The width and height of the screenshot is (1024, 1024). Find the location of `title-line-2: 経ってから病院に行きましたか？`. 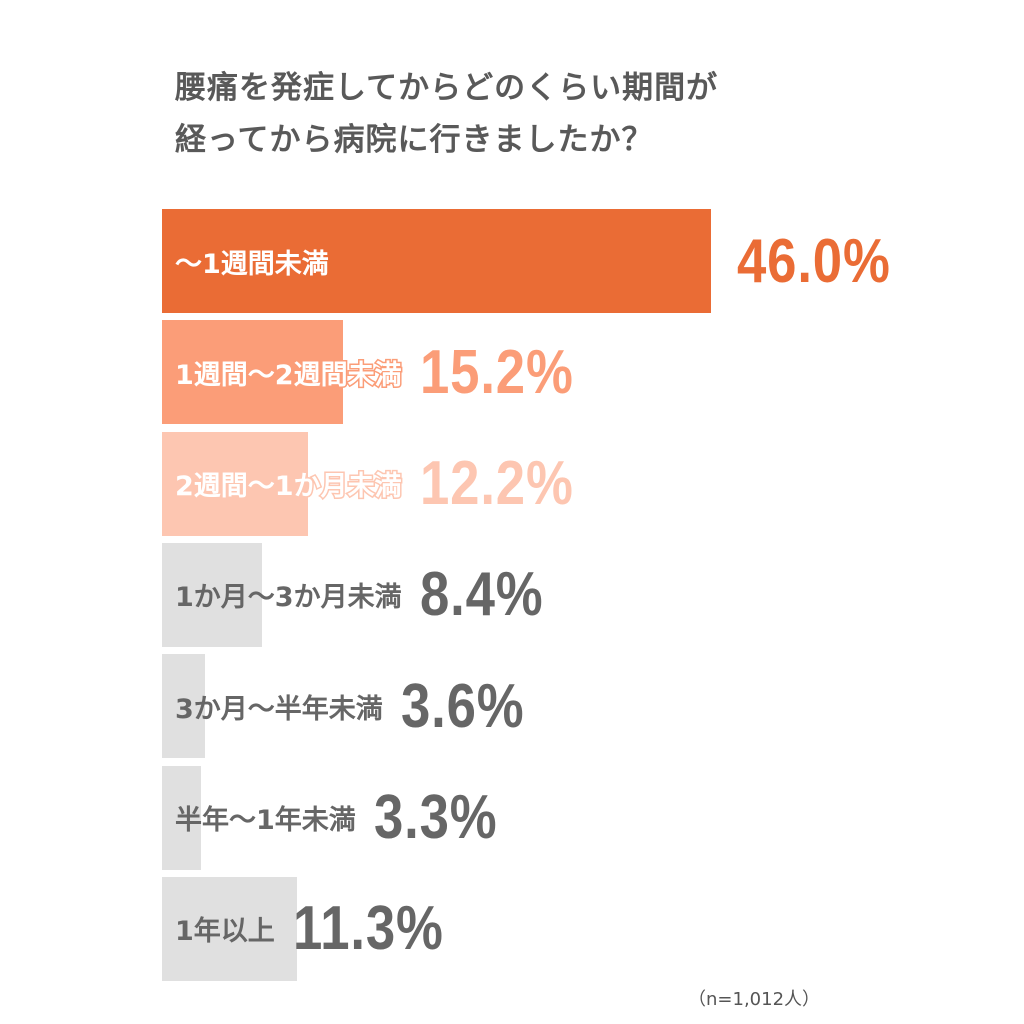

title-line-2: 経ってから病院に行きましたか？ is located at coordinates (414, 140).